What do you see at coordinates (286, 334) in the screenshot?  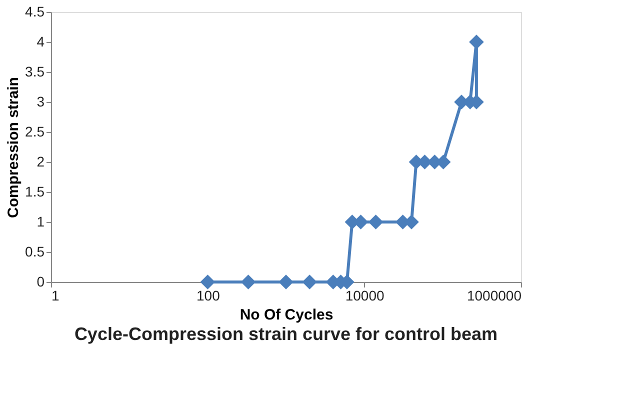 I see `text: Cycle-Compression strain curve for control beam` at bounding box center [286, 334].